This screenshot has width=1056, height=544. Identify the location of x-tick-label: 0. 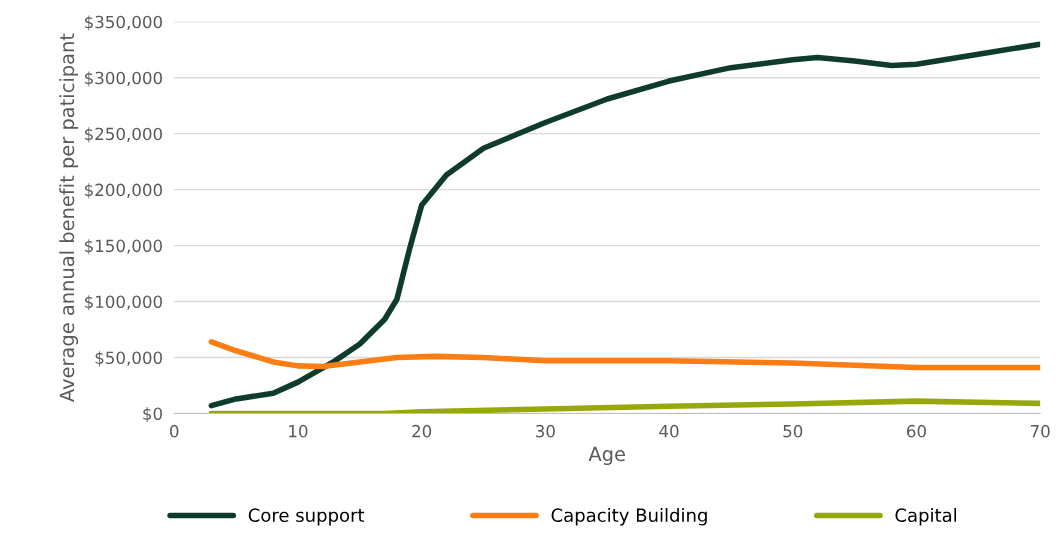
(174, 431).